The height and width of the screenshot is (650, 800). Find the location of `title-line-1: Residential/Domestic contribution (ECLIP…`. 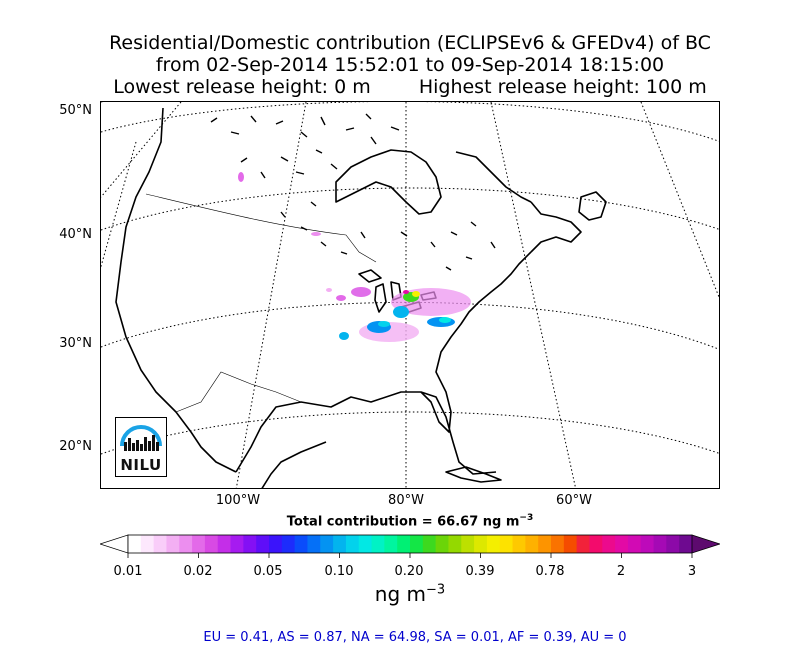

title-line-1: Residential/Domestic contribution (ECLIP… is located at coordinates (410, 43).